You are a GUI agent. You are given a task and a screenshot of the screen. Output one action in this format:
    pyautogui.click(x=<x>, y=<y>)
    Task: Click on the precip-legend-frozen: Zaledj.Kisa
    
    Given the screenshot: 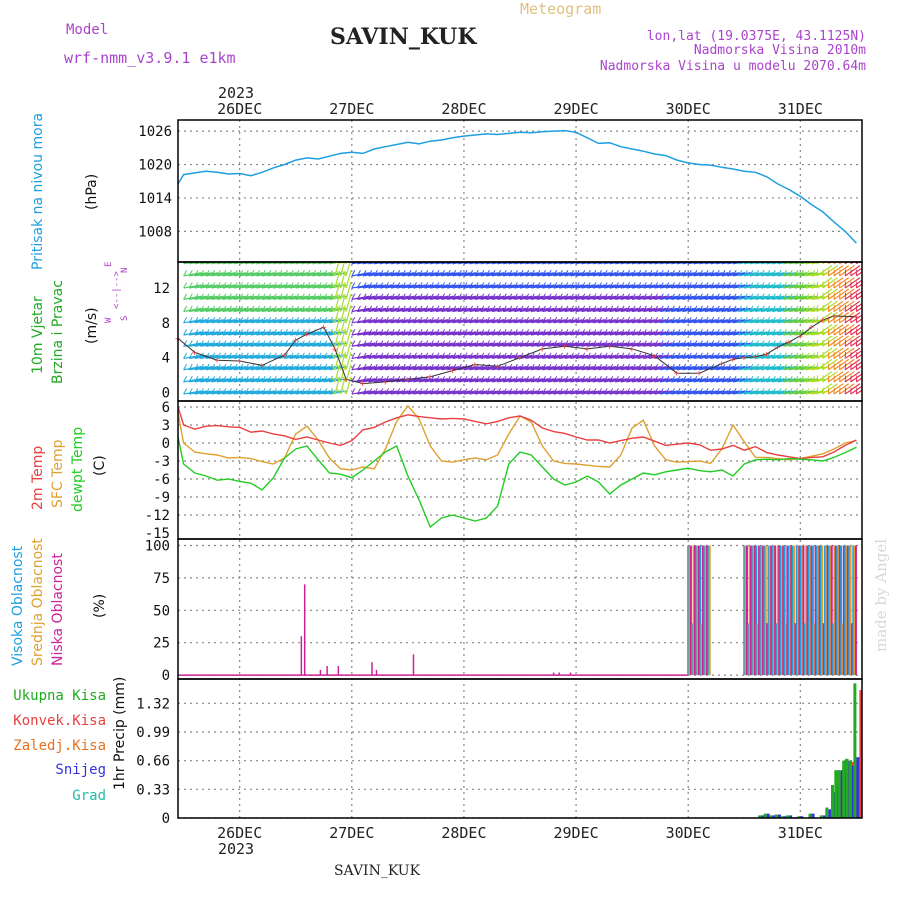 What is the action you would take?
    pyautogui.click(x=59, y=746)
    